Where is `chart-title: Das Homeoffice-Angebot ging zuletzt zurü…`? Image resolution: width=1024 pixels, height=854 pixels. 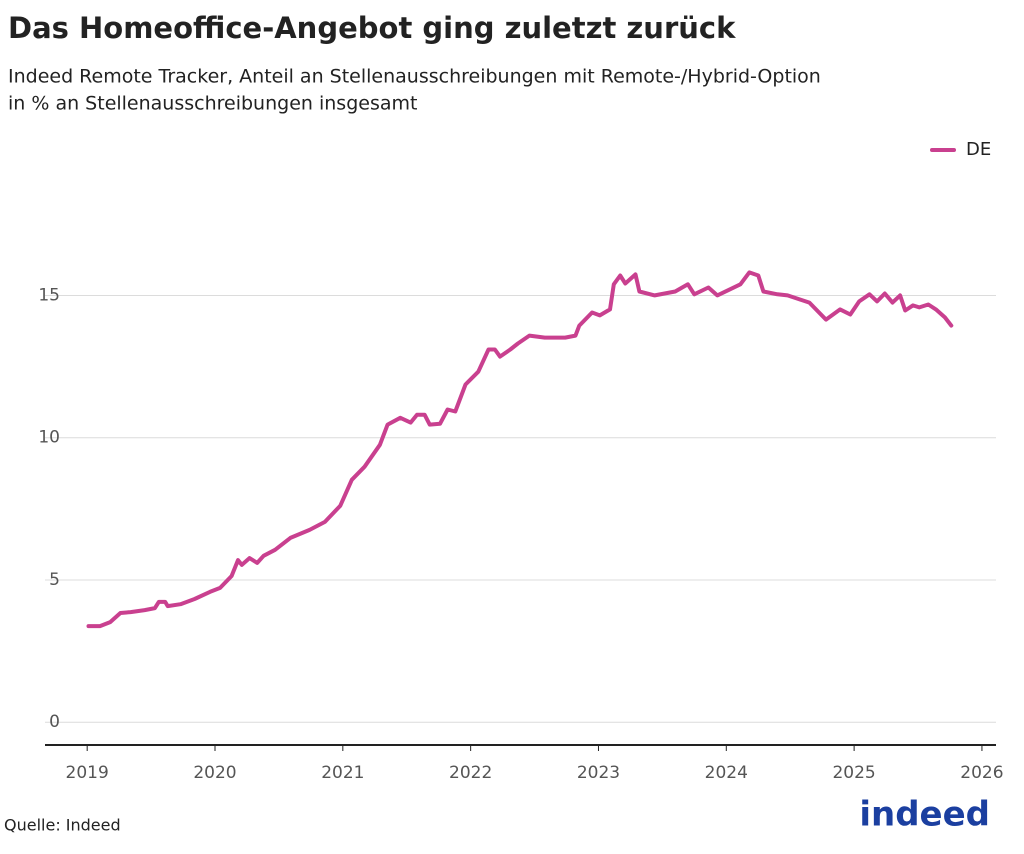
chart-title: Das Homeoffice-Angebot ging zuletzt zurü… is located at coordinates (372, 28).